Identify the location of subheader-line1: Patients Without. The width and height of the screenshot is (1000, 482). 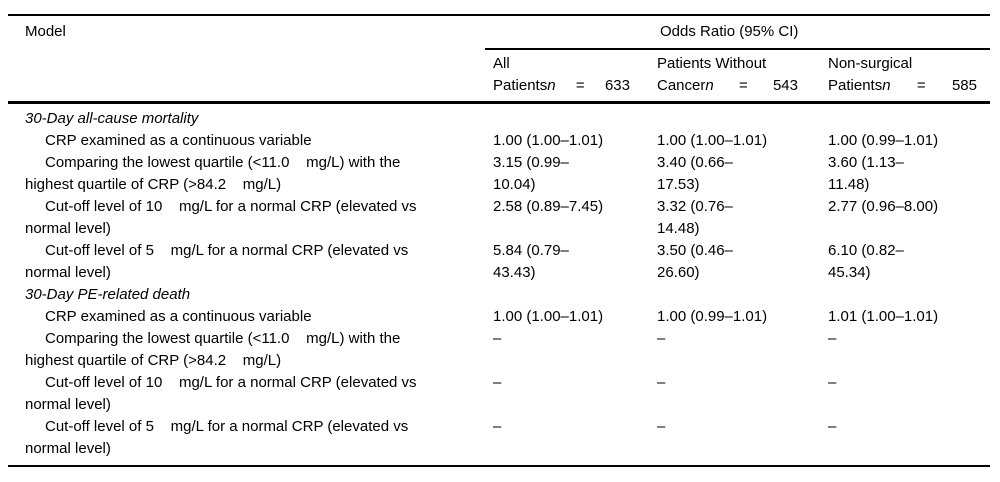
(712, 63).